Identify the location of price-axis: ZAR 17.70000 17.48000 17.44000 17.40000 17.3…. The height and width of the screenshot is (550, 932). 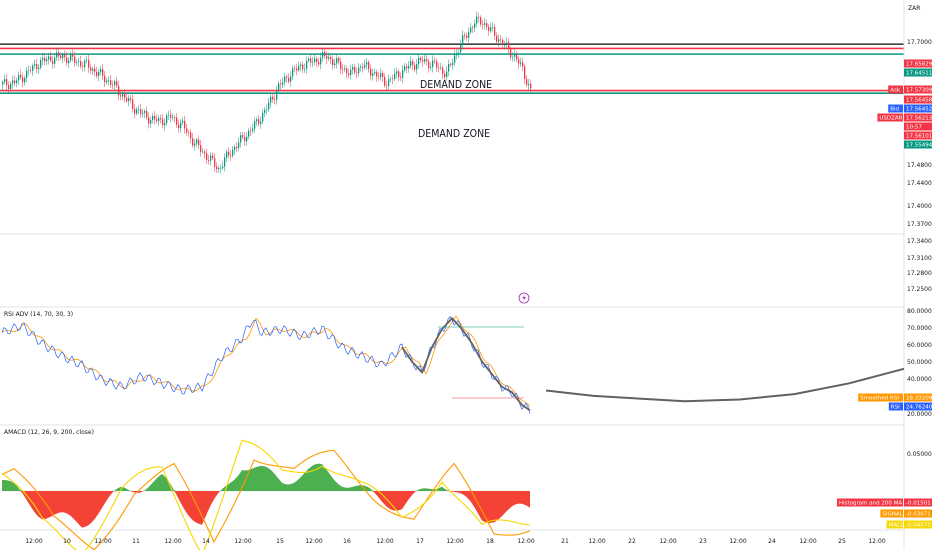
(904, 149).